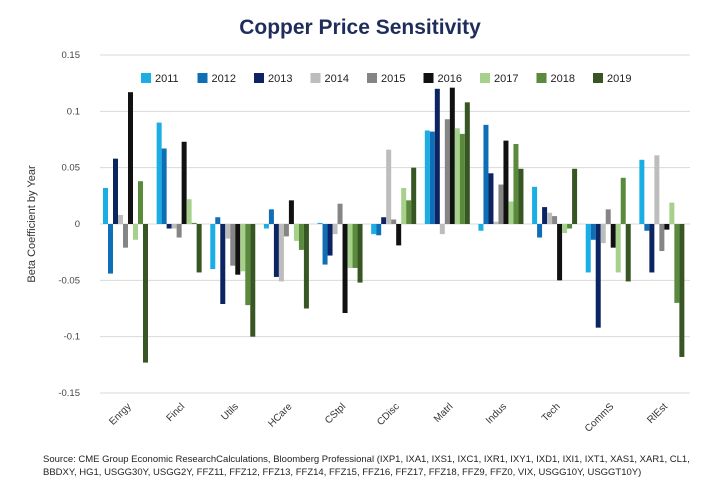  Describe the element at coordinates (389, 186) in the screenshot. I see `bar-cdisc-2014` at that location.